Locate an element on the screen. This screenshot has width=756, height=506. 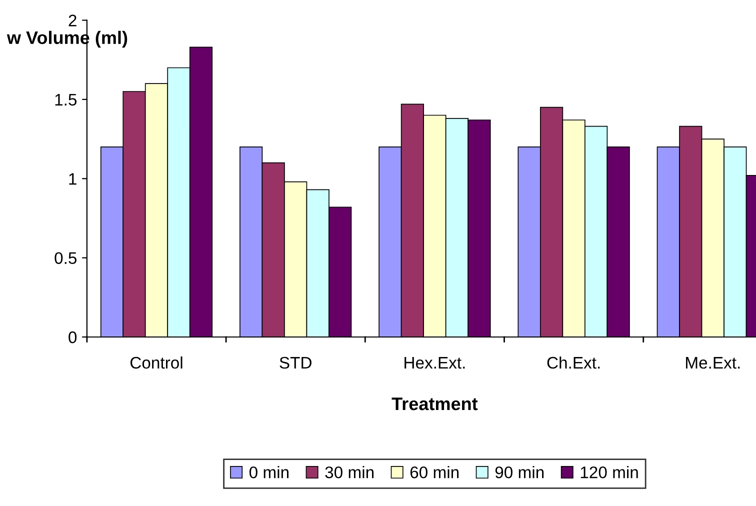
legend-label: 30 min is located at coordinates (349, 472).